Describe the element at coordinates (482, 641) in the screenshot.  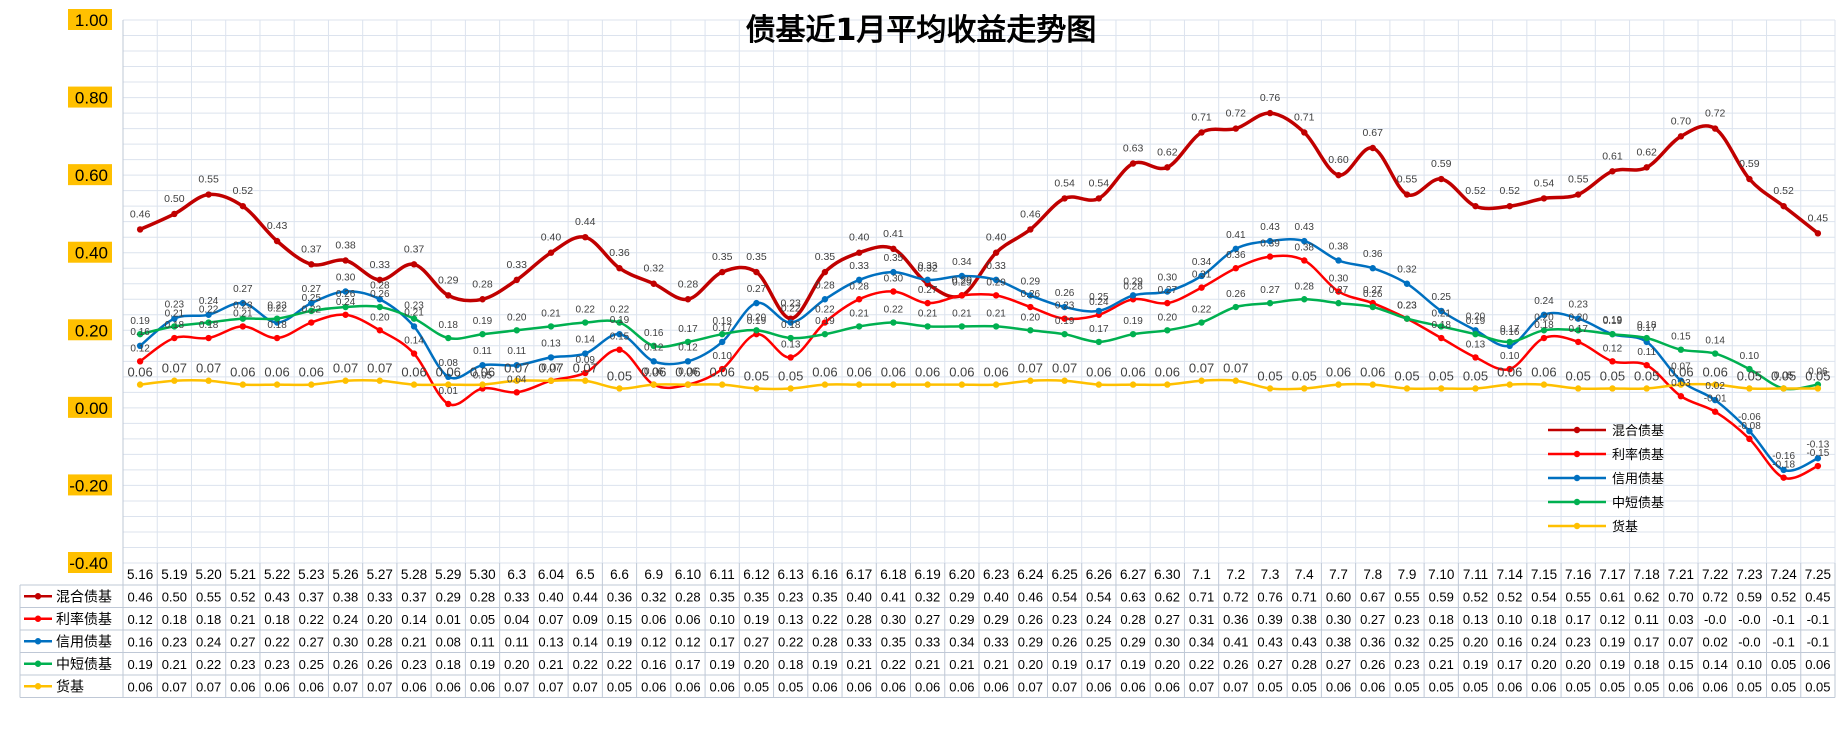
I see `table-cell: 0.11` at that location.